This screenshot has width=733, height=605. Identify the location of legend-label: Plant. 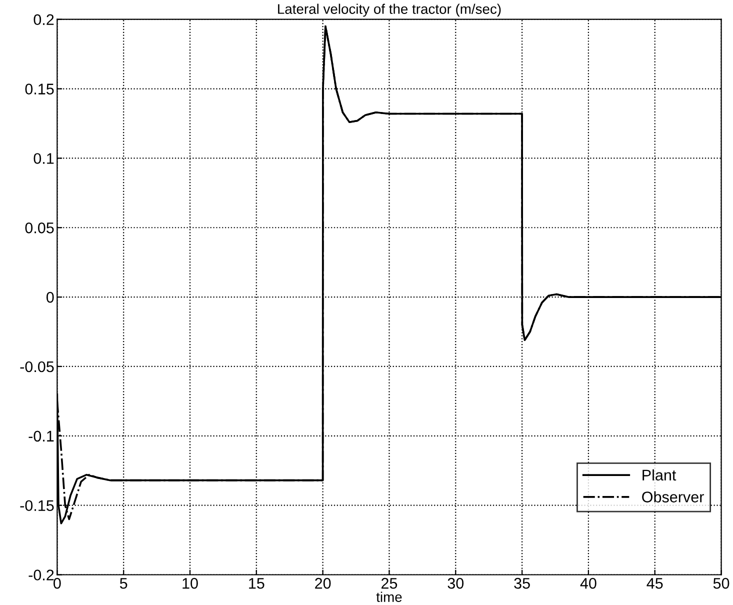
(659, 475).